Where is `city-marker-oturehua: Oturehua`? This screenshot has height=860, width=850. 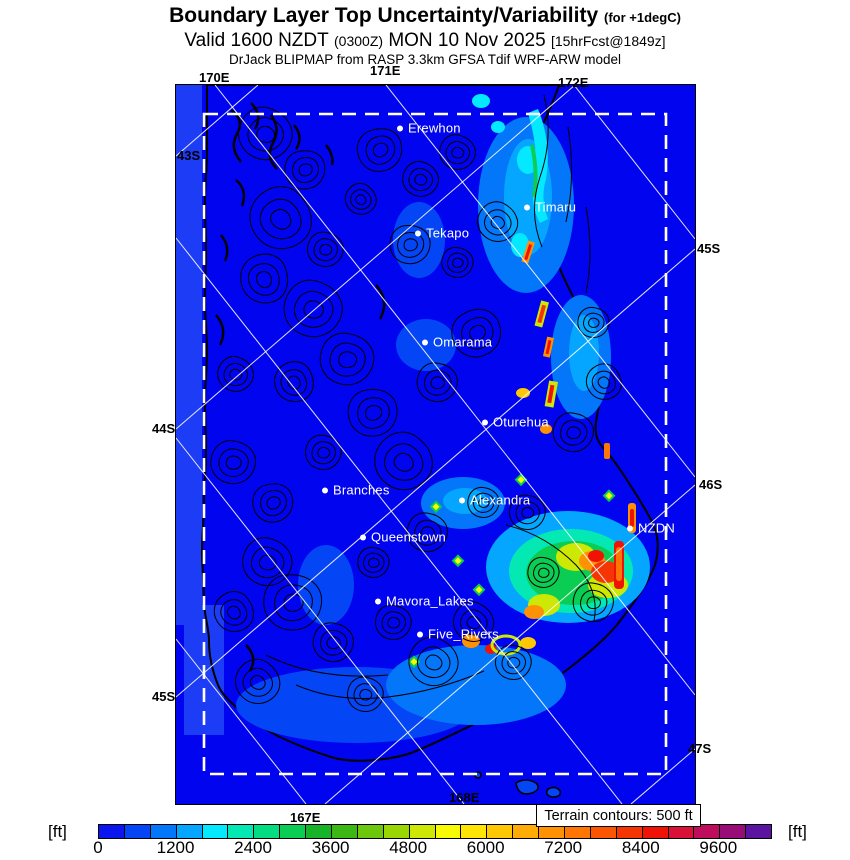 city-marker-oturehua: Oturehua is located at coordinates (515, 422).